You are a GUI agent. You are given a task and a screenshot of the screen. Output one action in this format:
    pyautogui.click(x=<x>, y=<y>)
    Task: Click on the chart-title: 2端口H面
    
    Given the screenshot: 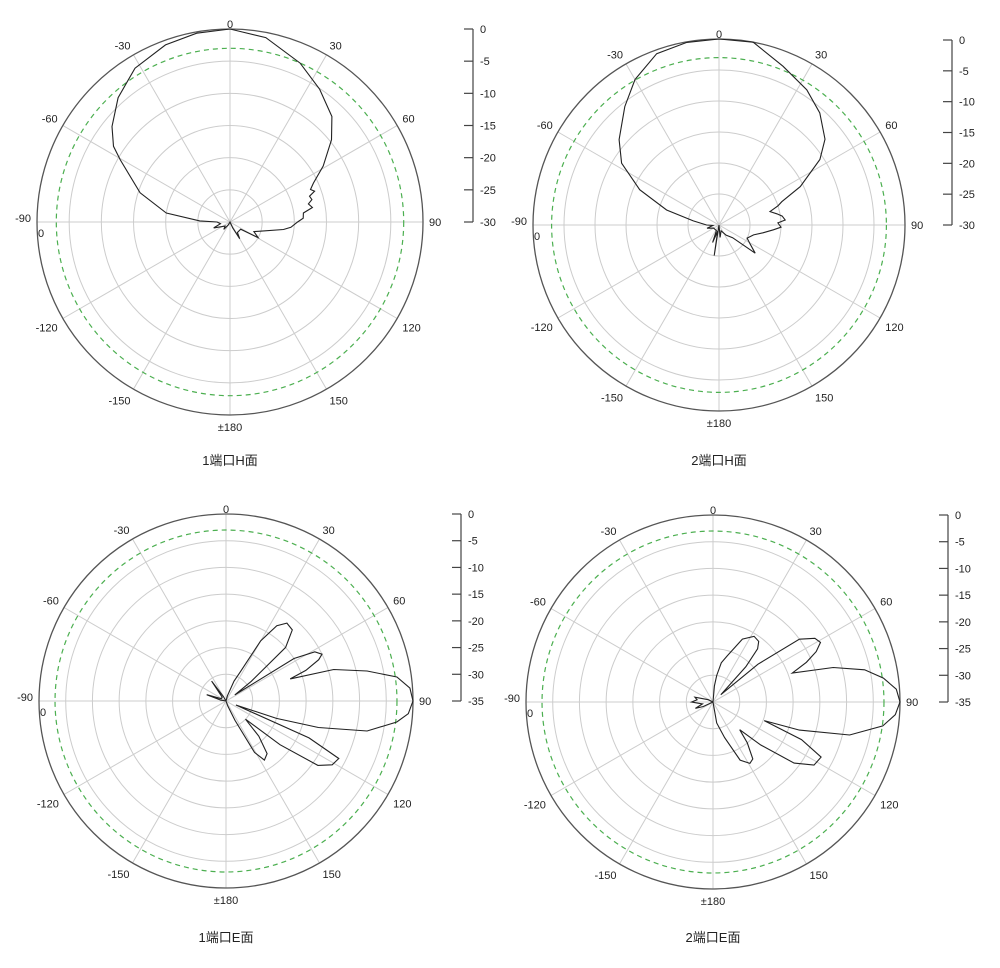 What is the action you would take?
    pyautogui.click(x=719, y=460)
    